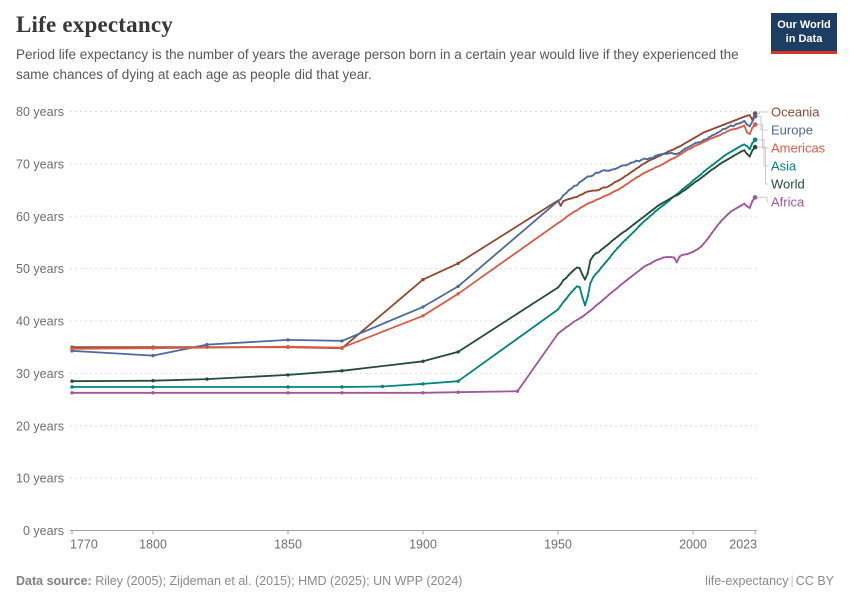  What do you see at coordinates (94, 24) in the screenshot?
I see `chart-title: Life expectancy` at bounding box center [94, 24].